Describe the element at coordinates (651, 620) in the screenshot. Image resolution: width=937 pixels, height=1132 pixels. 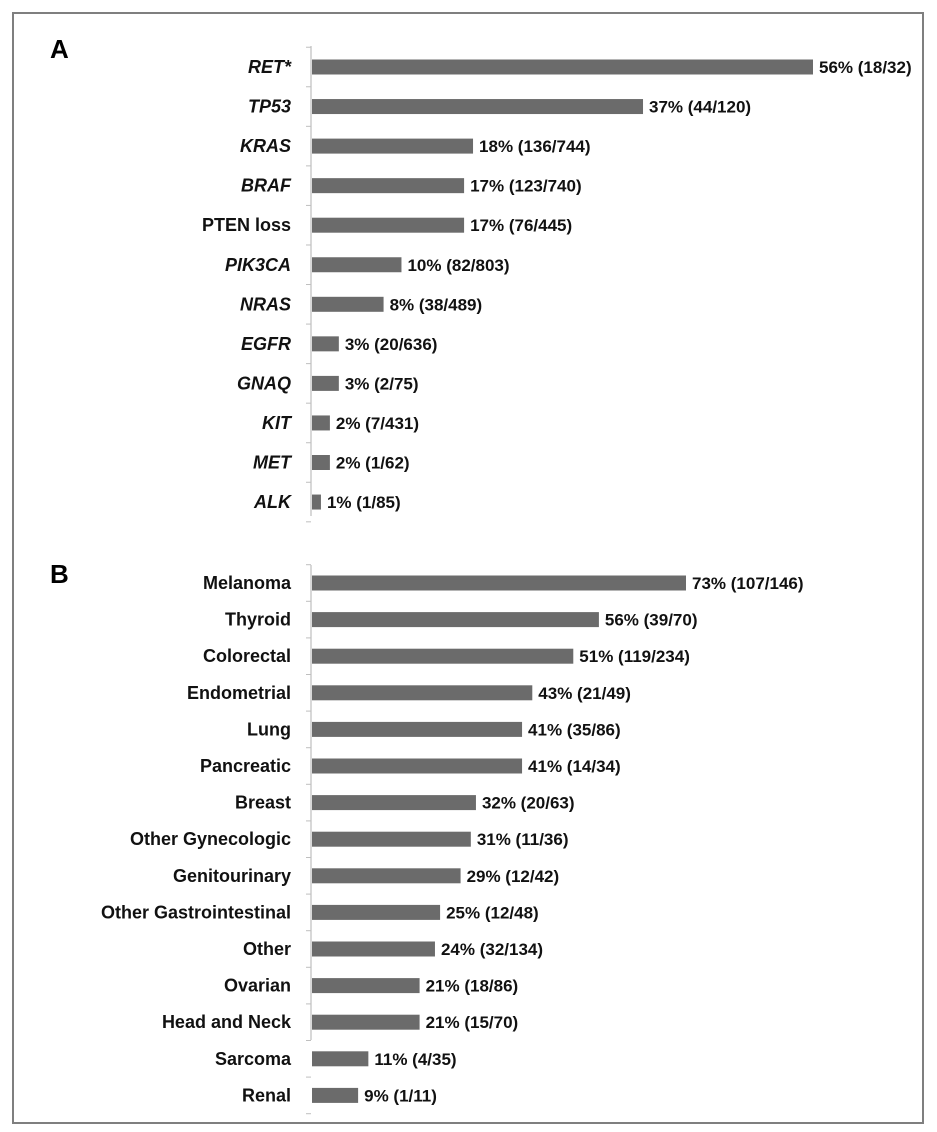
I see `data-label: 56% (39/70)` at that location.